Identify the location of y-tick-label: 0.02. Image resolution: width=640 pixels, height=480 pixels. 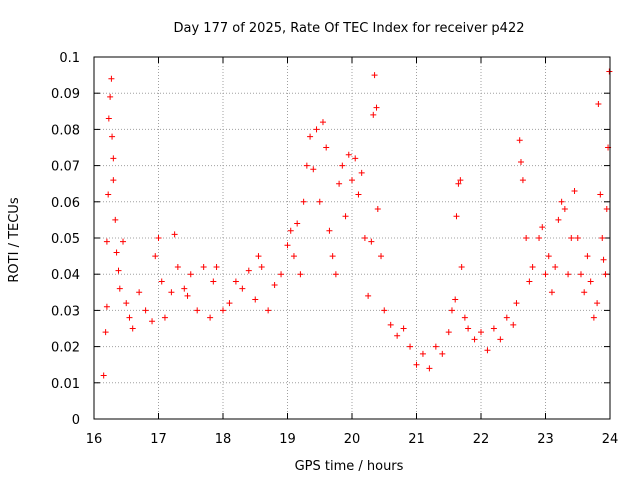
(65, 348).